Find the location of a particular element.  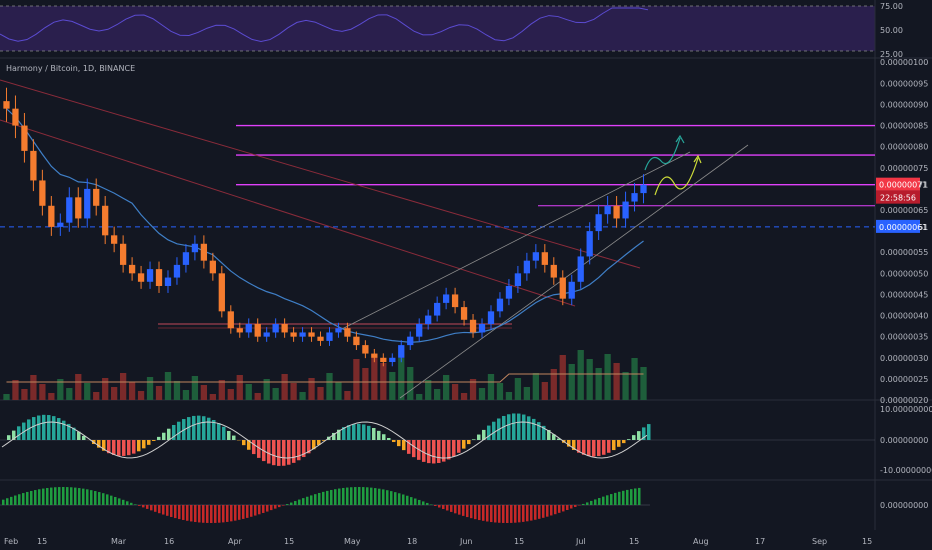

time-tick-label: Mar is located at coordinates (119, 541).